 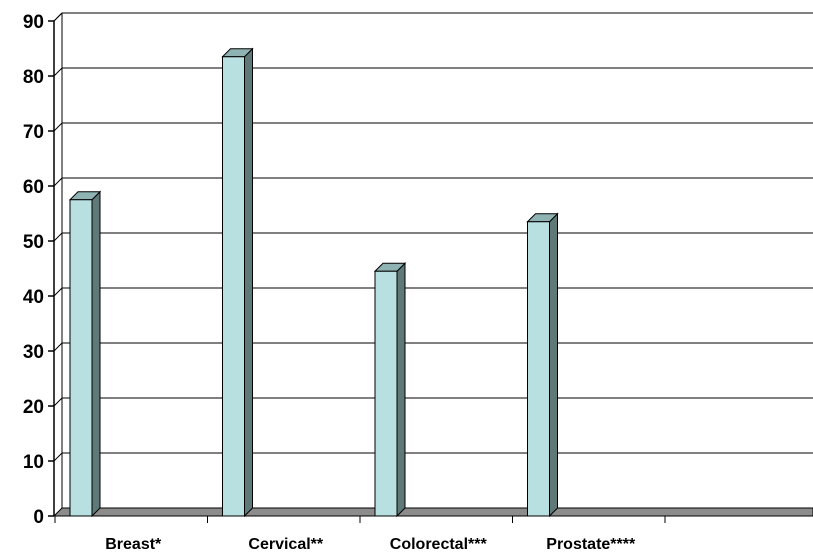 I want to click on y-tick-label: 10, so click(x=33, y=462).